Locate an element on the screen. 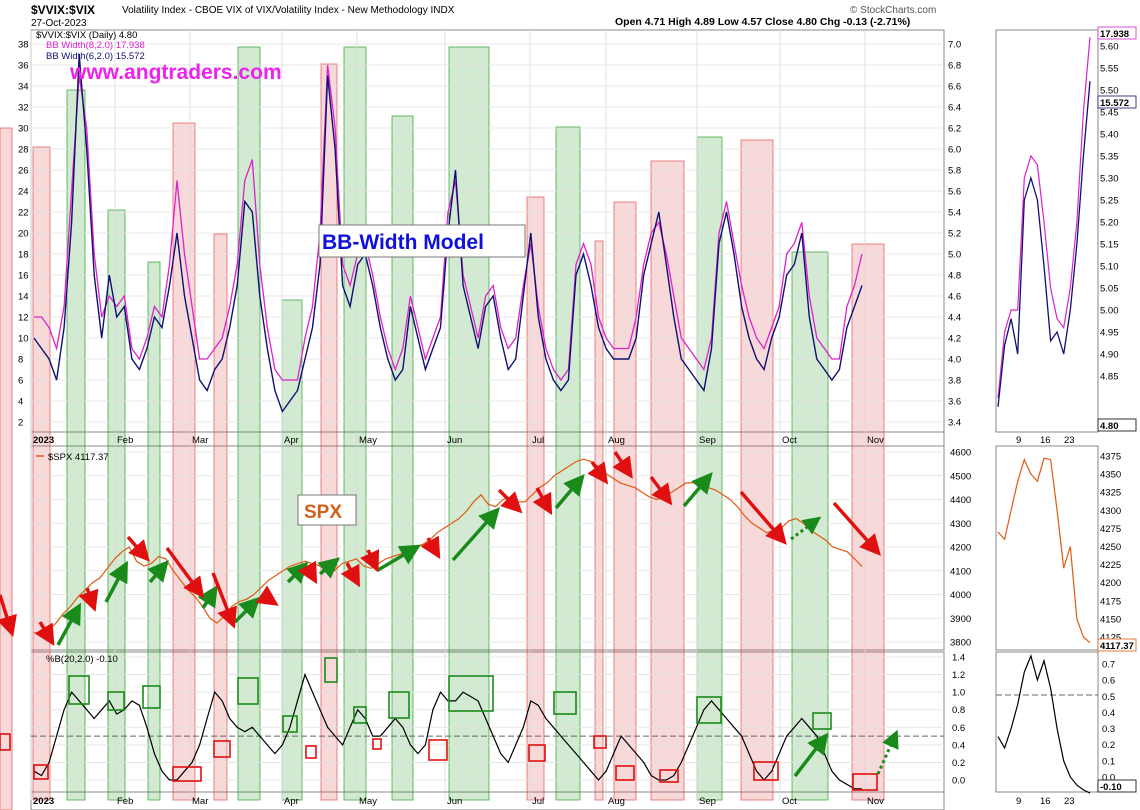 This screenshot has width=1140, height=810. ytick-main-left: 30 is located at coordinates (23, 129).